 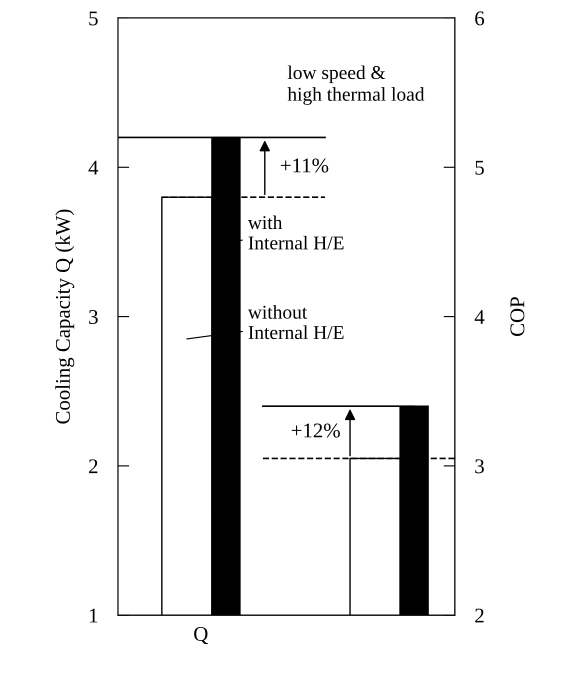 I want to click on y-tick-label: 3, so click(x=93, y=317).